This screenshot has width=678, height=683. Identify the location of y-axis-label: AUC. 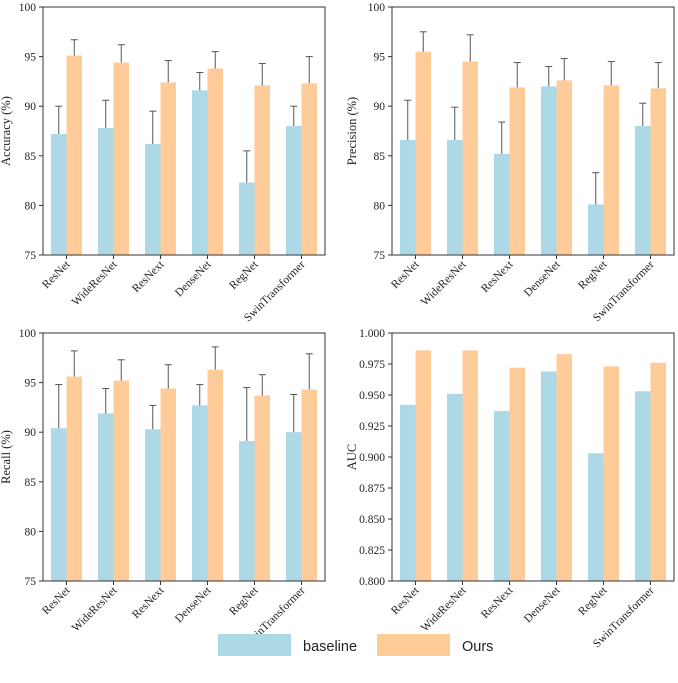
(352, 457).